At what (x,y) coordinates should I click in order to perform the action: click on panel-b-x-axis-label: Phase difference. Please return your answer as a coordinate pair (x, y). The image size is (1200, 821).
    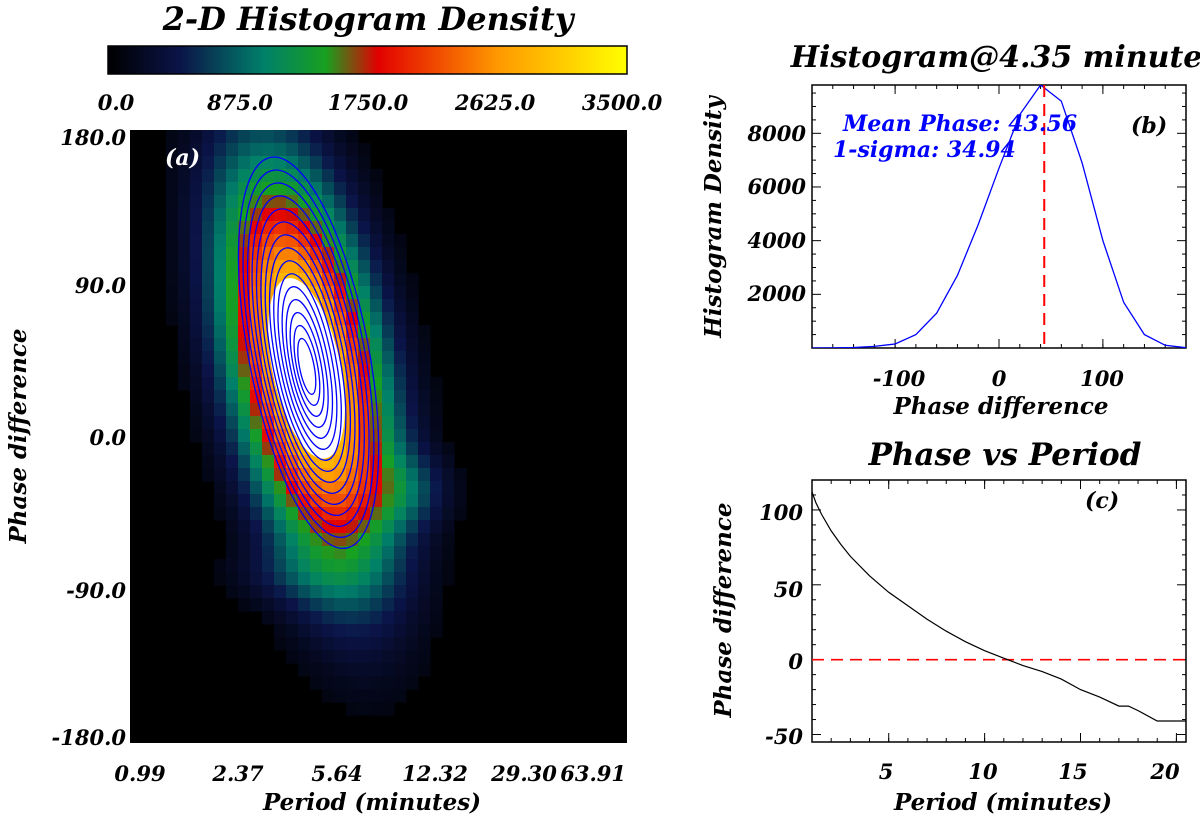
    Looking at the image, I should click on (1000, 406).